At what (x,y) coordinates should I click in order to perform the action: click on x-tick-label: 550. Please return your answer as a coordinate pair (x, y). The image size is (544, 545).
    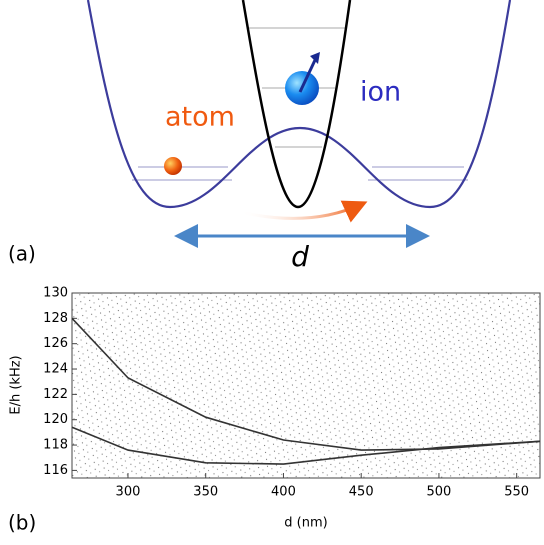
    Looking at the image, I should click on (516, 492).